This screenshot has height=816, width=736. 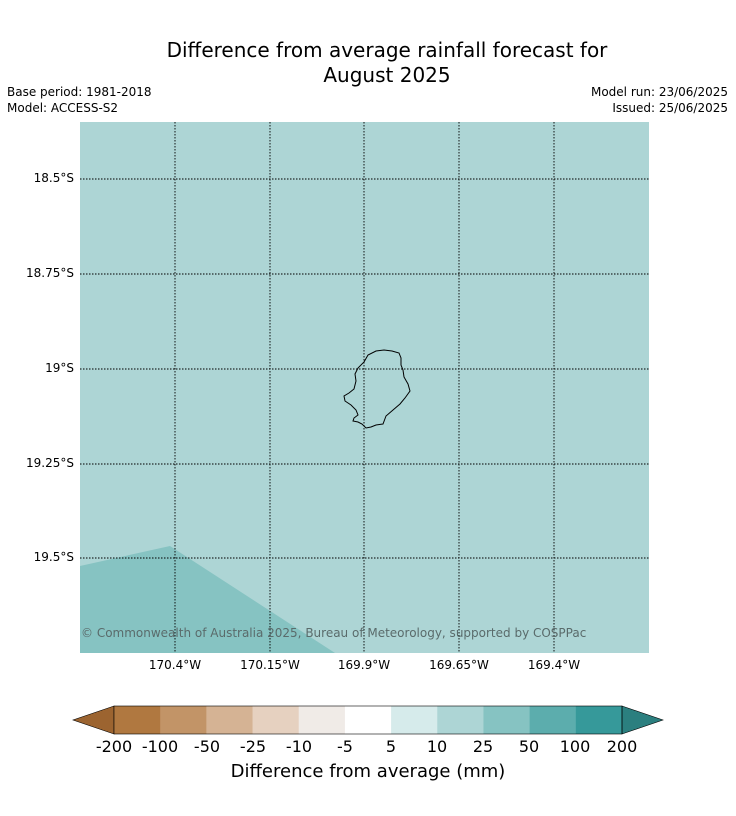 I want to click on colorbar-tick-7: 5, so click(x=391, y=746).